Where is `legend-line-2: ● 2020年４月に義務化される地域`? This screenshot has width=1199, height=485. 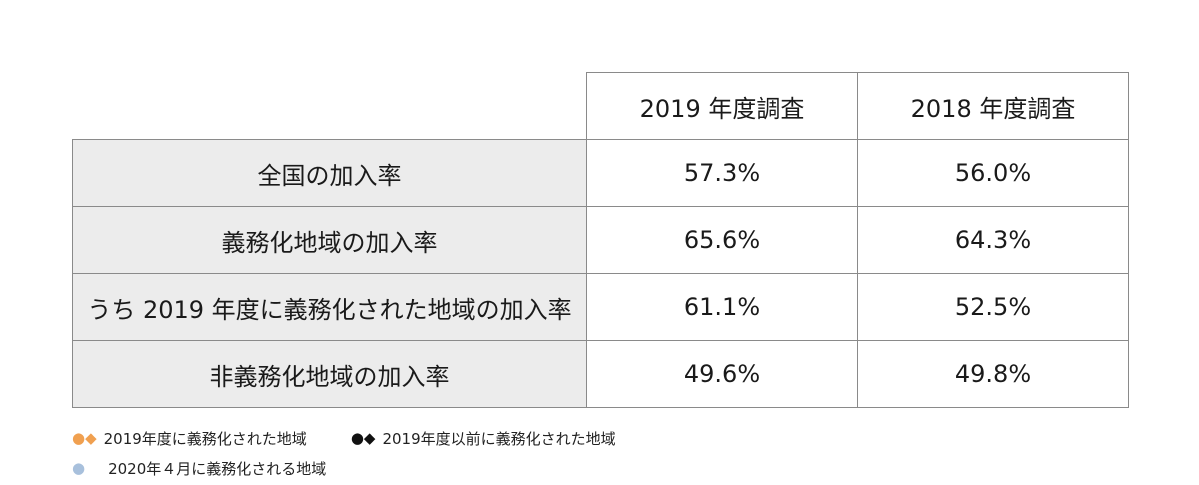 legend-line-2: ● 2020年４月に義務化される地域 is located at coordinates (199, 468).